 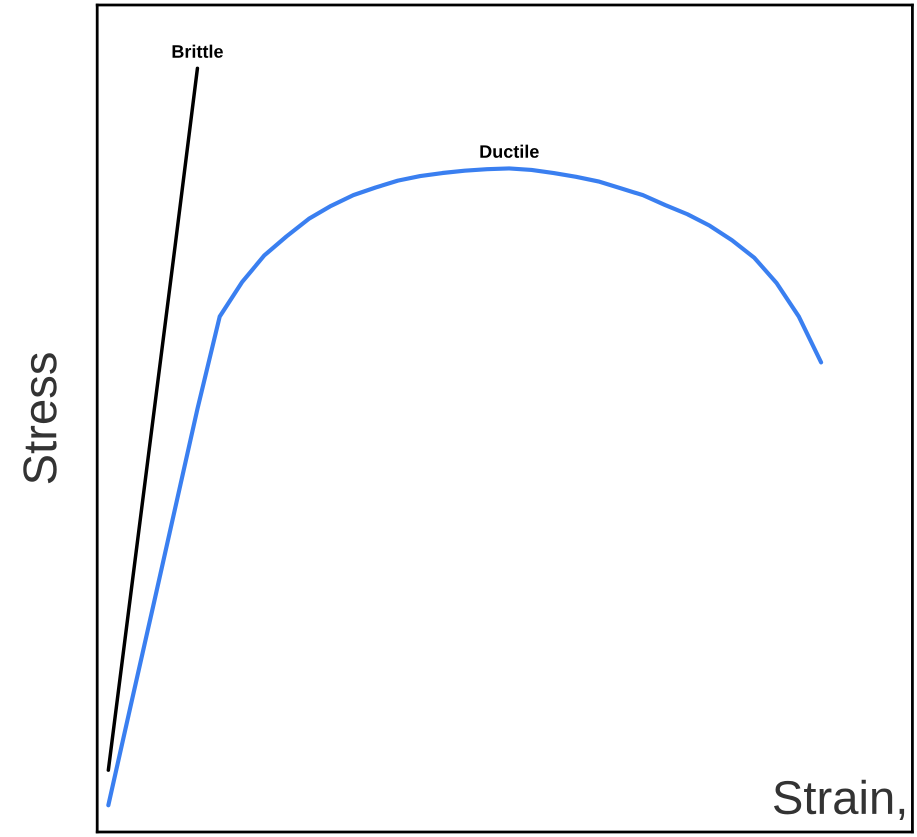 I want to click on x-axis-title: Strain,, so click(x=839, y=800).